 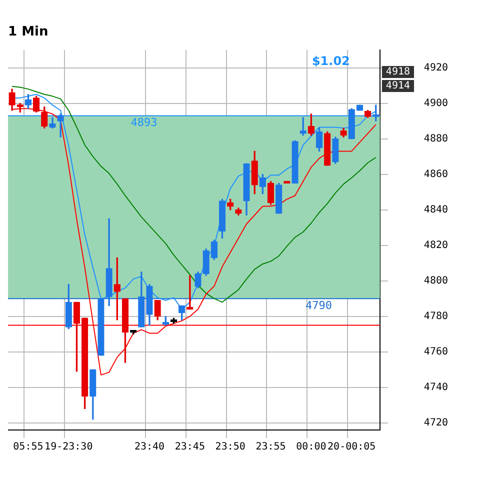 I want to click on y-tick-label: 4760, so click(x=436, y=352).